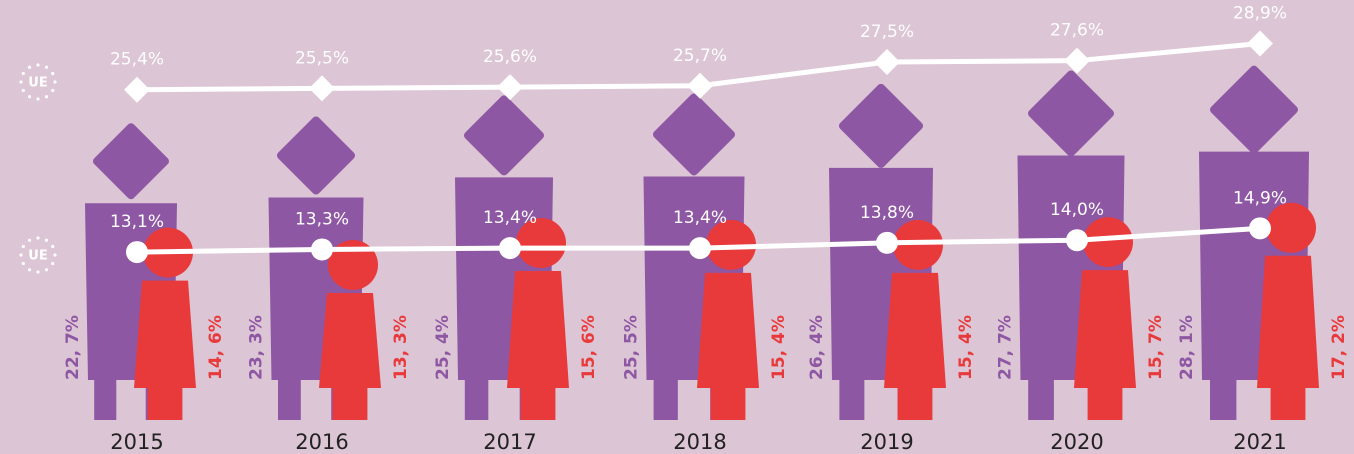 Image resolution: width=1354 pixels, height=454 pixels. Describe the element at coordinates (1260, 14) in the screenshot. I see `line-value-label: 28,9%` at that location.